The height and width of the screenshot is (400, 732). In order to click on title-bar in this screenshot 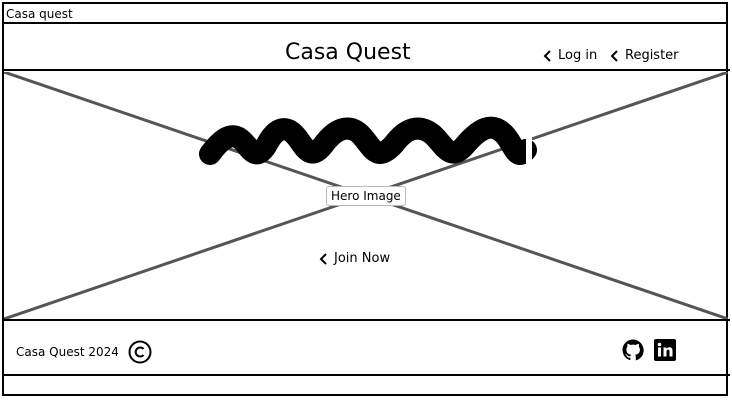, I will do `click(365, 14)`.